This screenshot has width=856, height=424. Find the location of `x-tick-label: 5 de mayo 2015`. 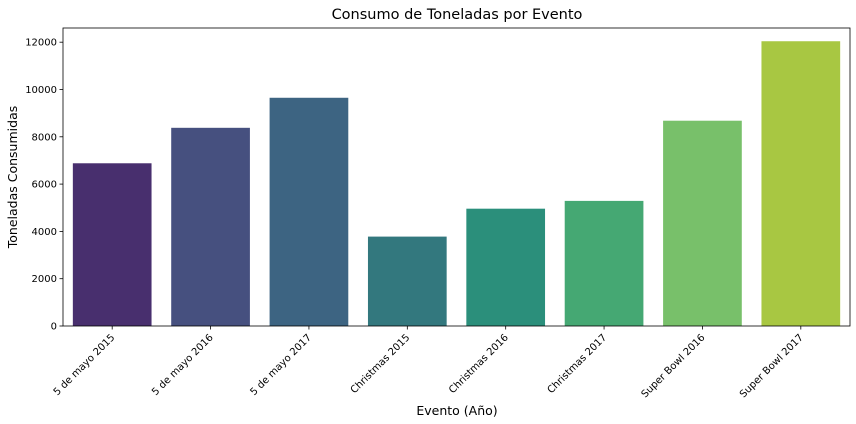

x-tick-label: 5 de mayo 2015 is located at coordinates (85, 365).